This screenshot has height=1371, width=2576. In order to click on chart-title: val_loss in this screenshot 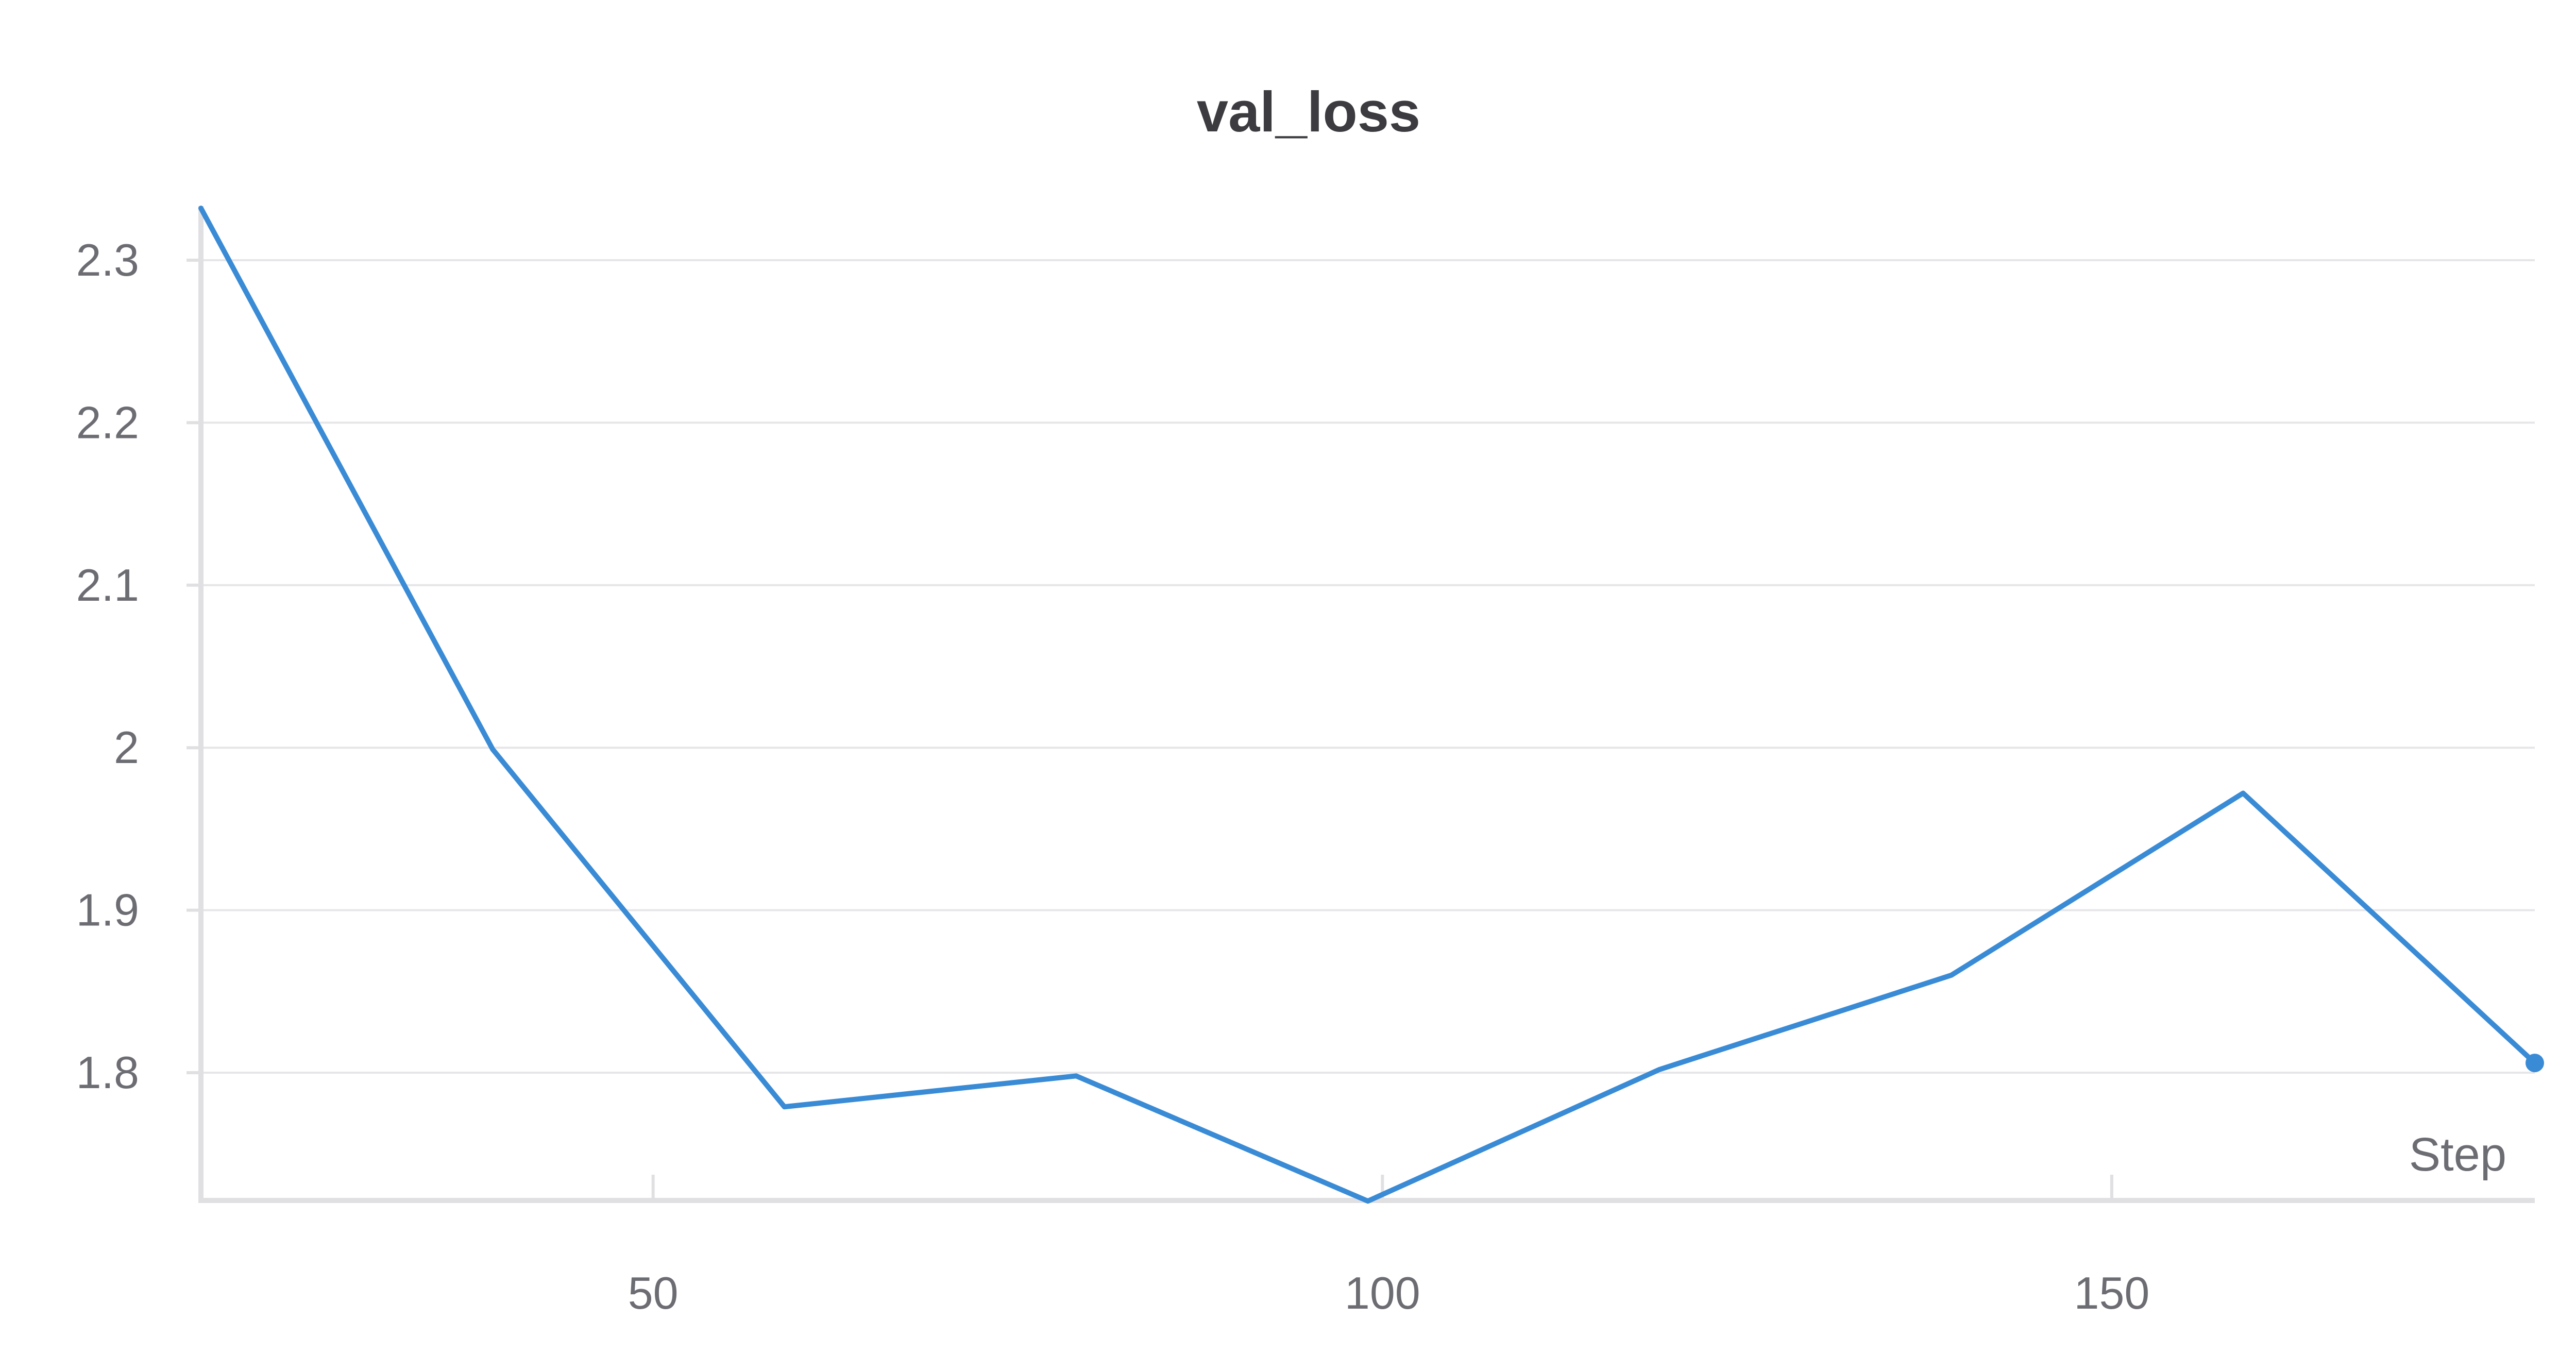, I will do `click(1308, 112)`.